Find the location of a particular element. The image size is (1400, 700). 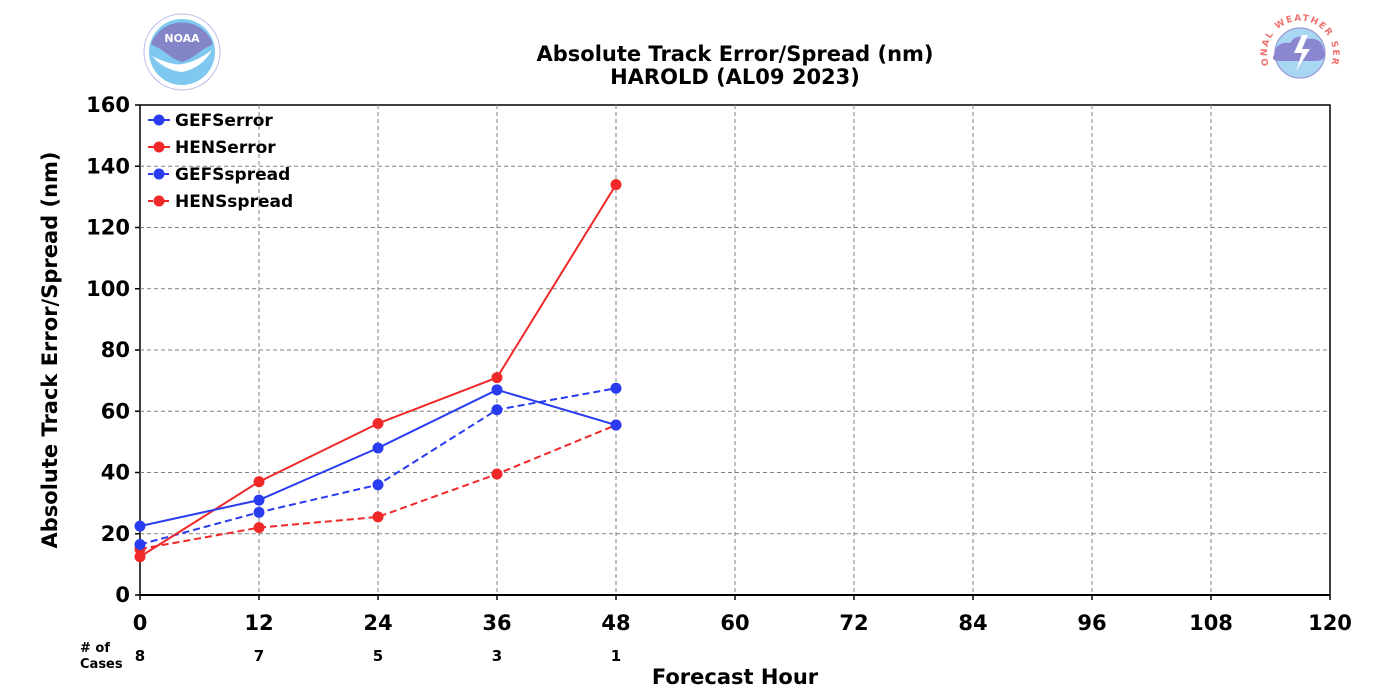

y-tick-label: 80 is located at coordinates (115, 350).